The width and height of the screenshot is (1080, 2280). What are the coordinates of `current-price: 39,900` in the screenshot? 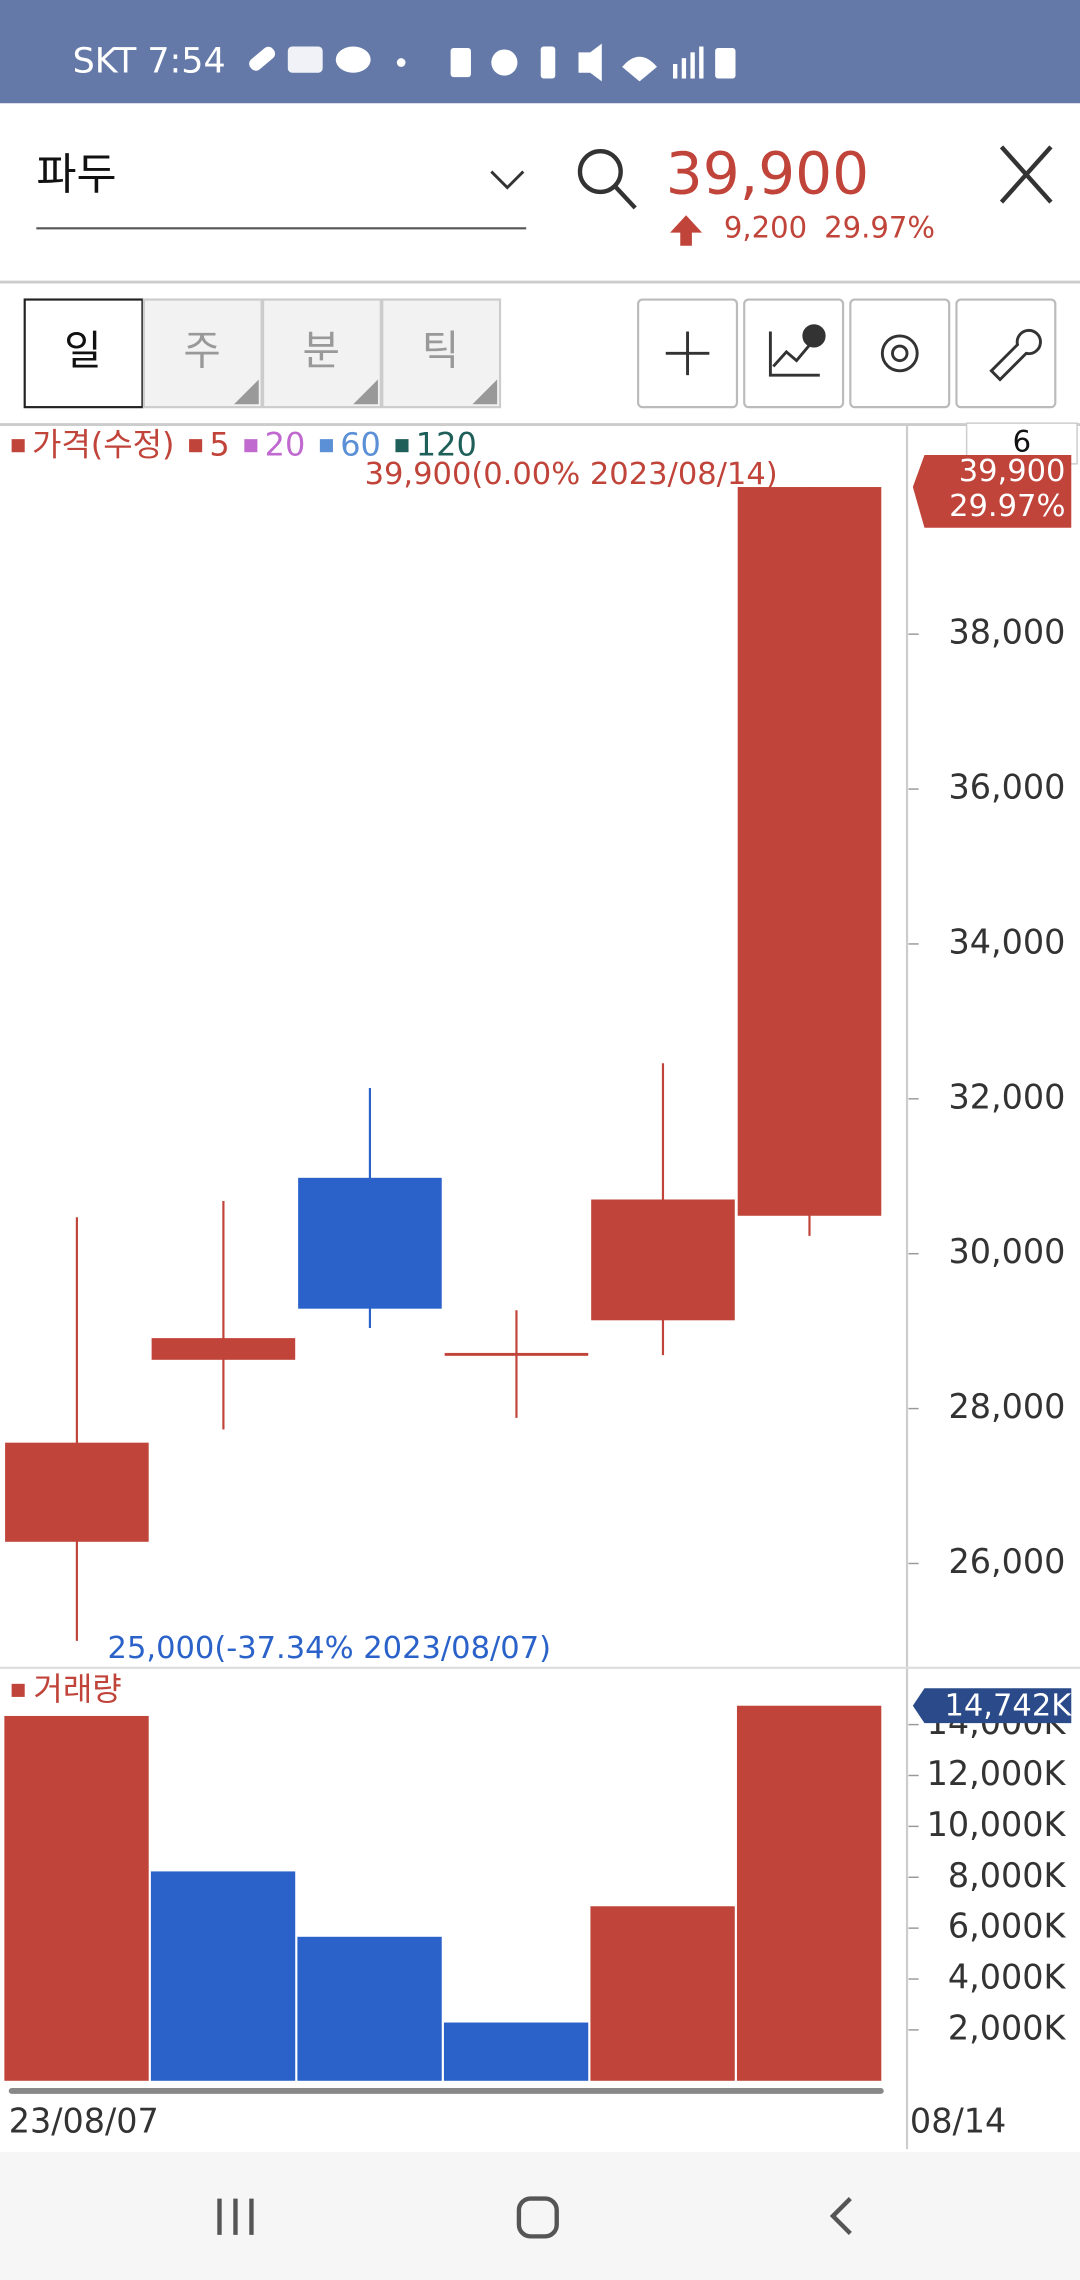 It's located at (767, 174).